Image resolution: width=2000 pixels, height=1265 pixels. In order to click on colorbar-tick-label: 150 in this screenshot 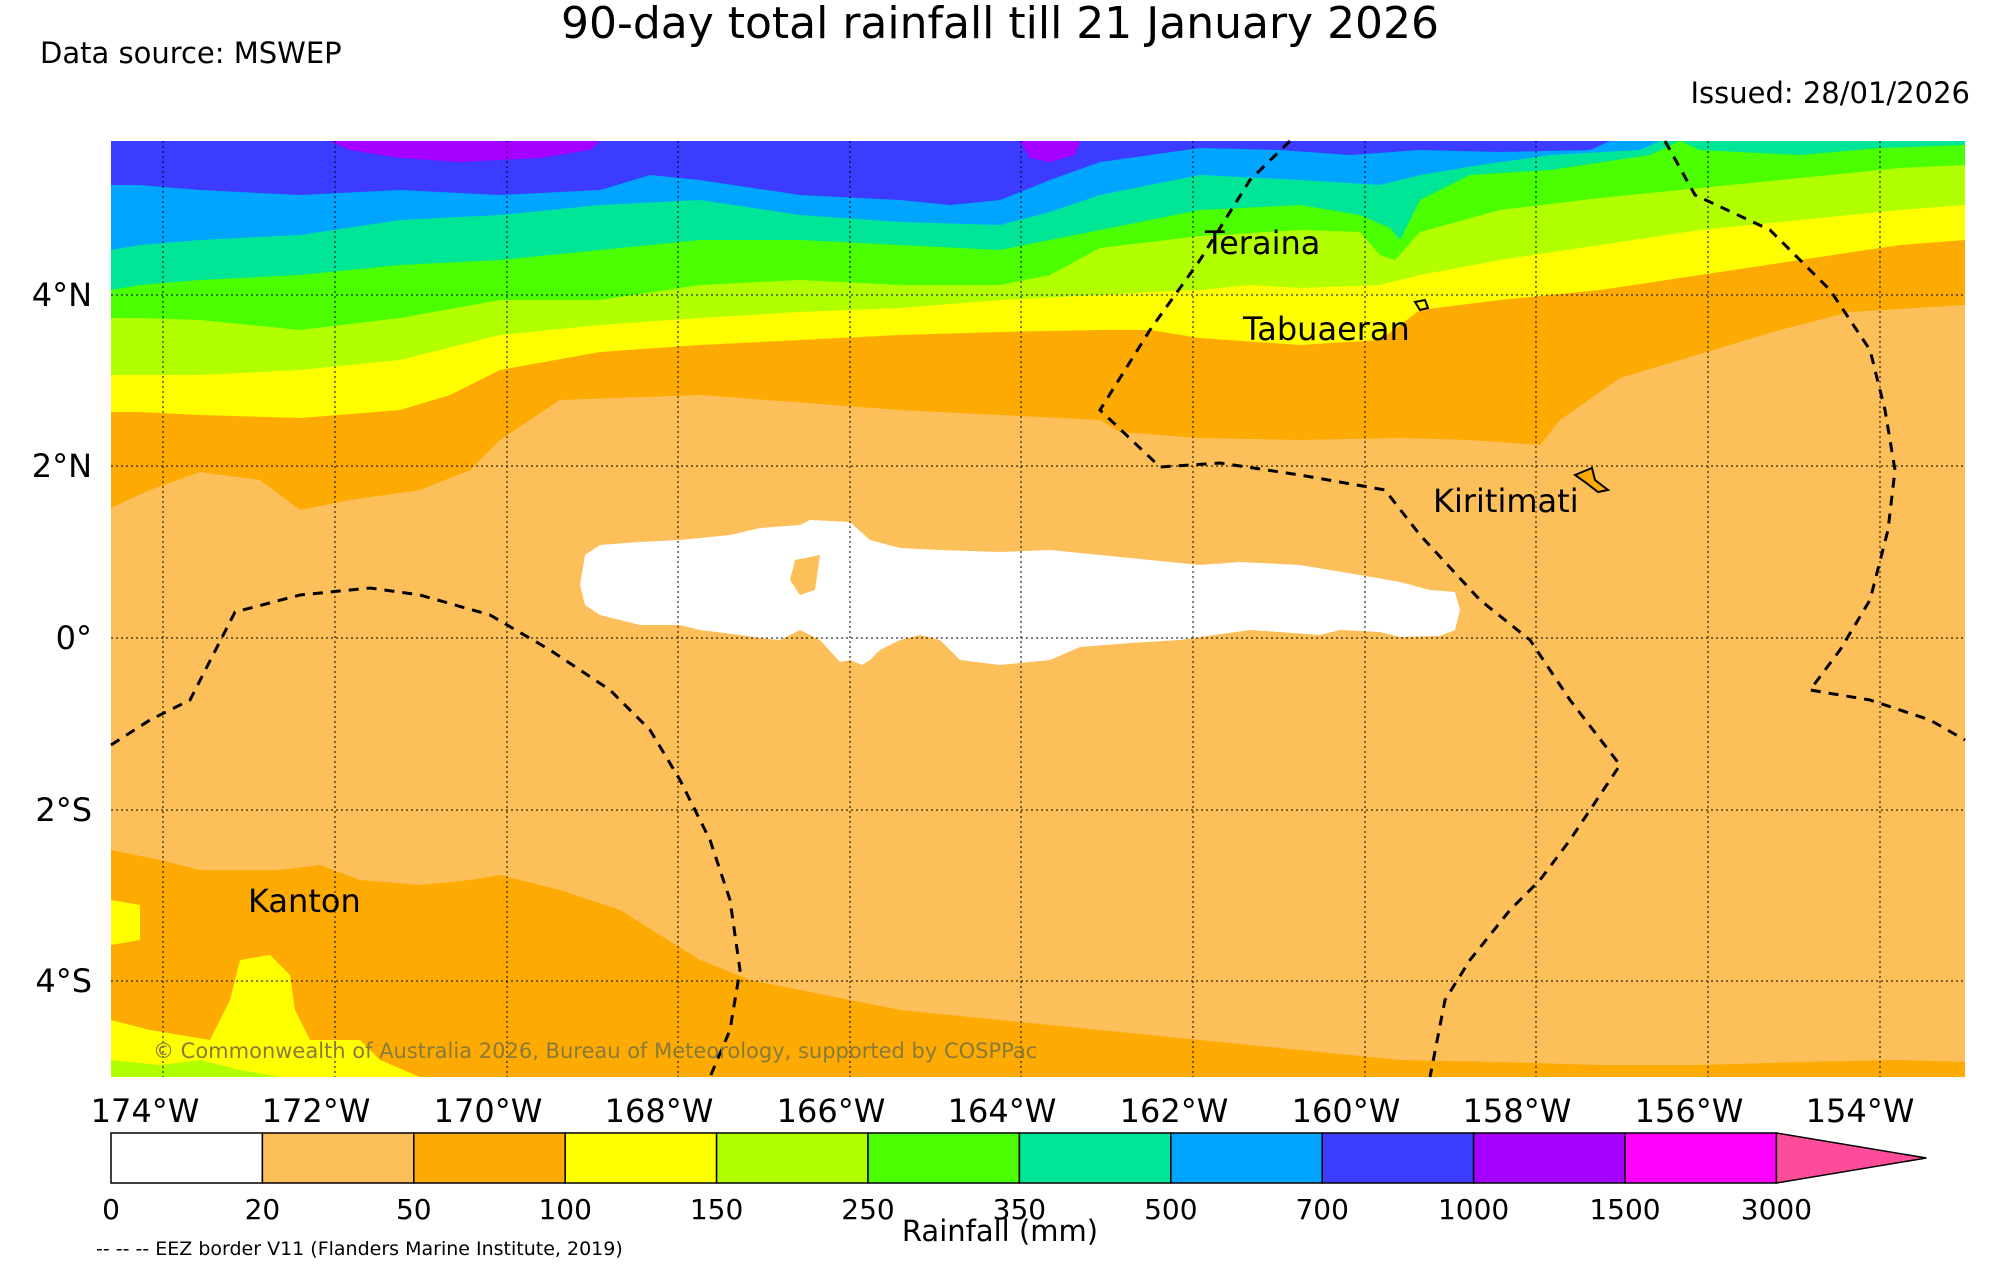, I will do `click(716, 1209)`.